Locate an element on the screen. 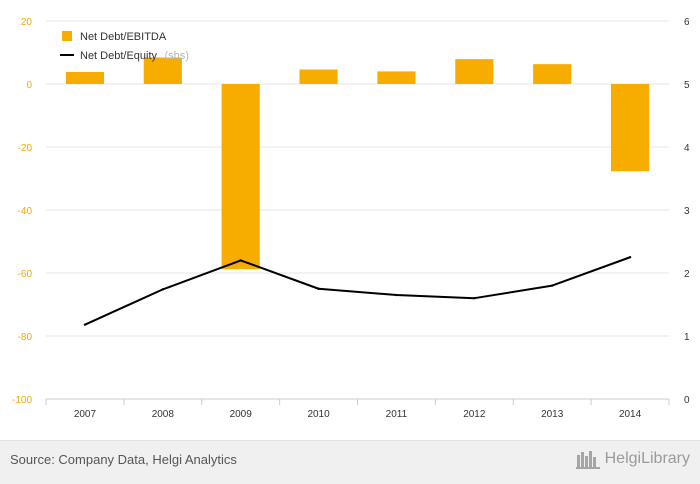 This screenshot has height=484, width=700. y-left-tick-label: 0 is located at coordinates (29, 85).